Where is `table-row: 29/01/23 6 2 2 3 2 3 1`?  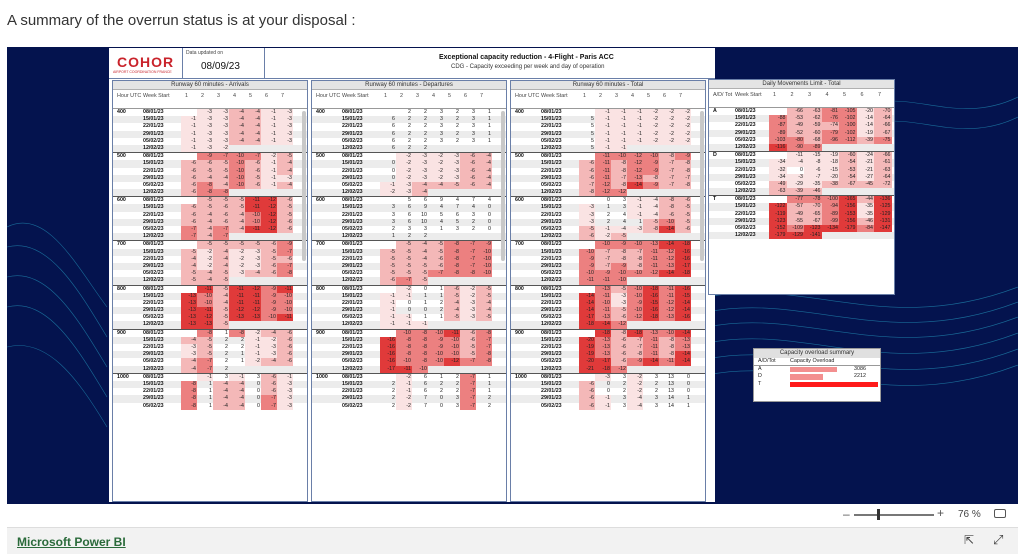 table-row: 29/01/23 6 2 2 3 2 3 1 is located at coordinates (409, 134).